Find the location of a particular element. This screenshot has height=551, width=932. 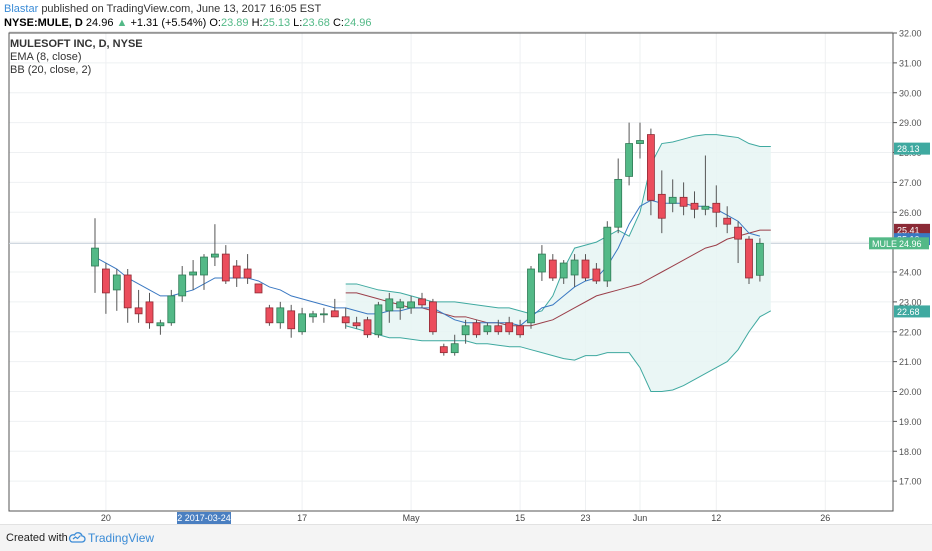

price-label-text: 22.68 is located at coordinates (908, 312).